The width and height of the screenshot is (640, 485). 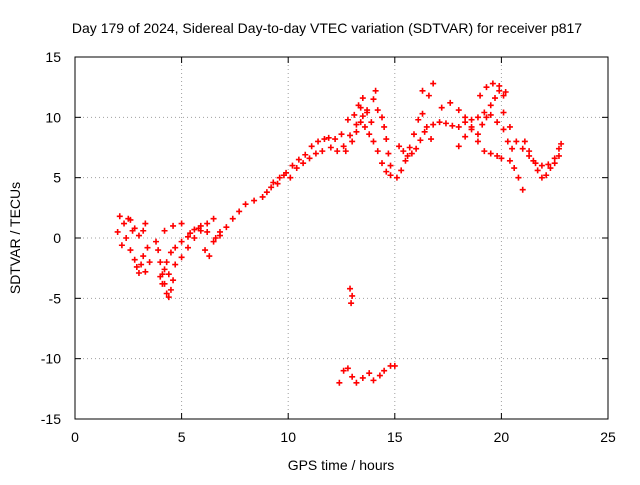 I want to click on x-tick-label: 5, so click(x=182, y=437).